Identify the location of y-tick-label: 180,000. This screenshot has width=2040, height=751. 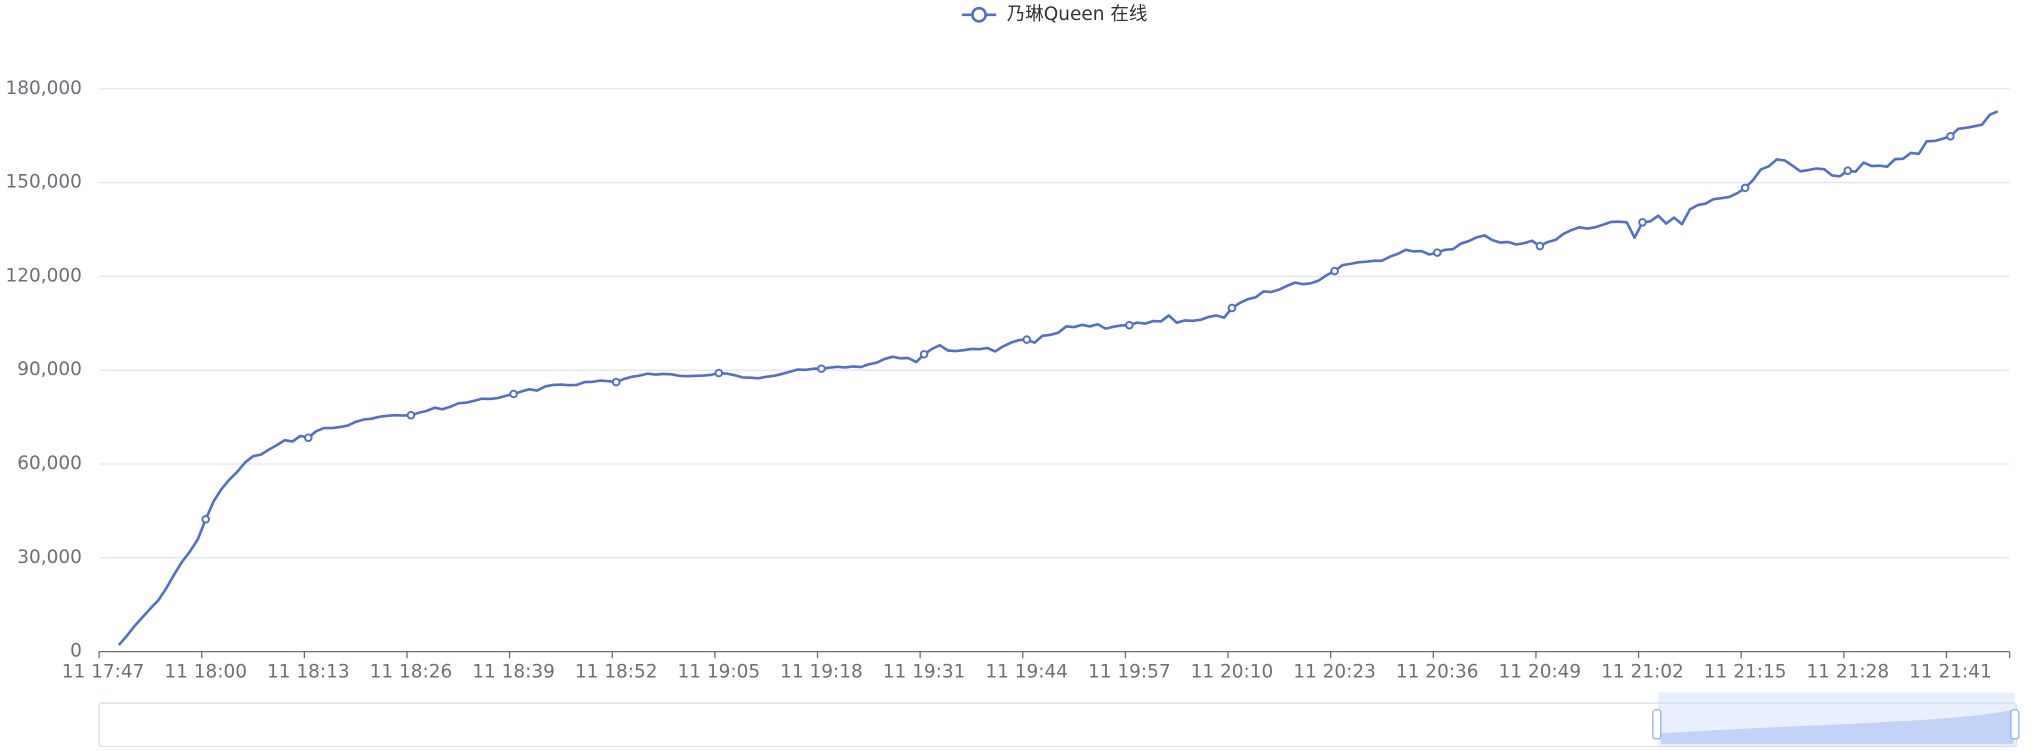
(43, 88).